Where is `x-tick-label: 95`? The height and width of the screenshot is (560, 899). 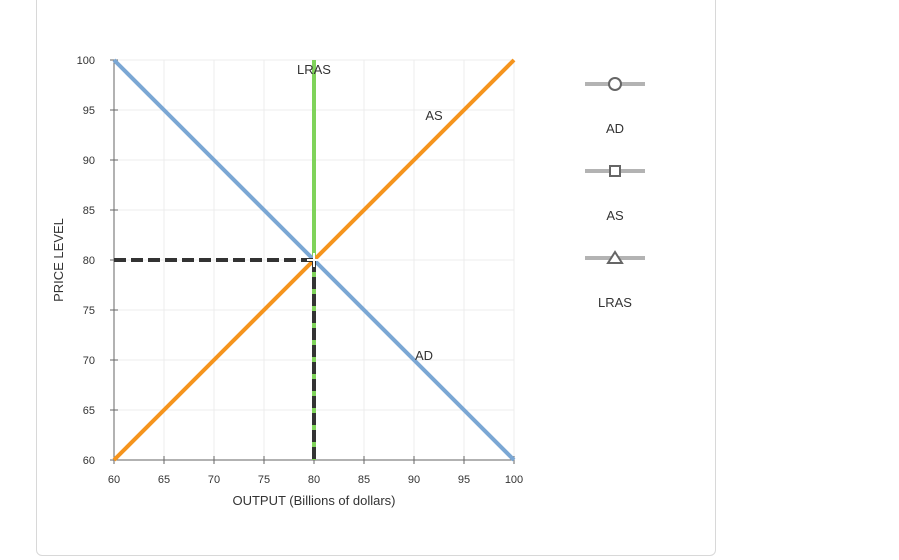
x-tick-label: 95 is located at coordinates (464, 480).